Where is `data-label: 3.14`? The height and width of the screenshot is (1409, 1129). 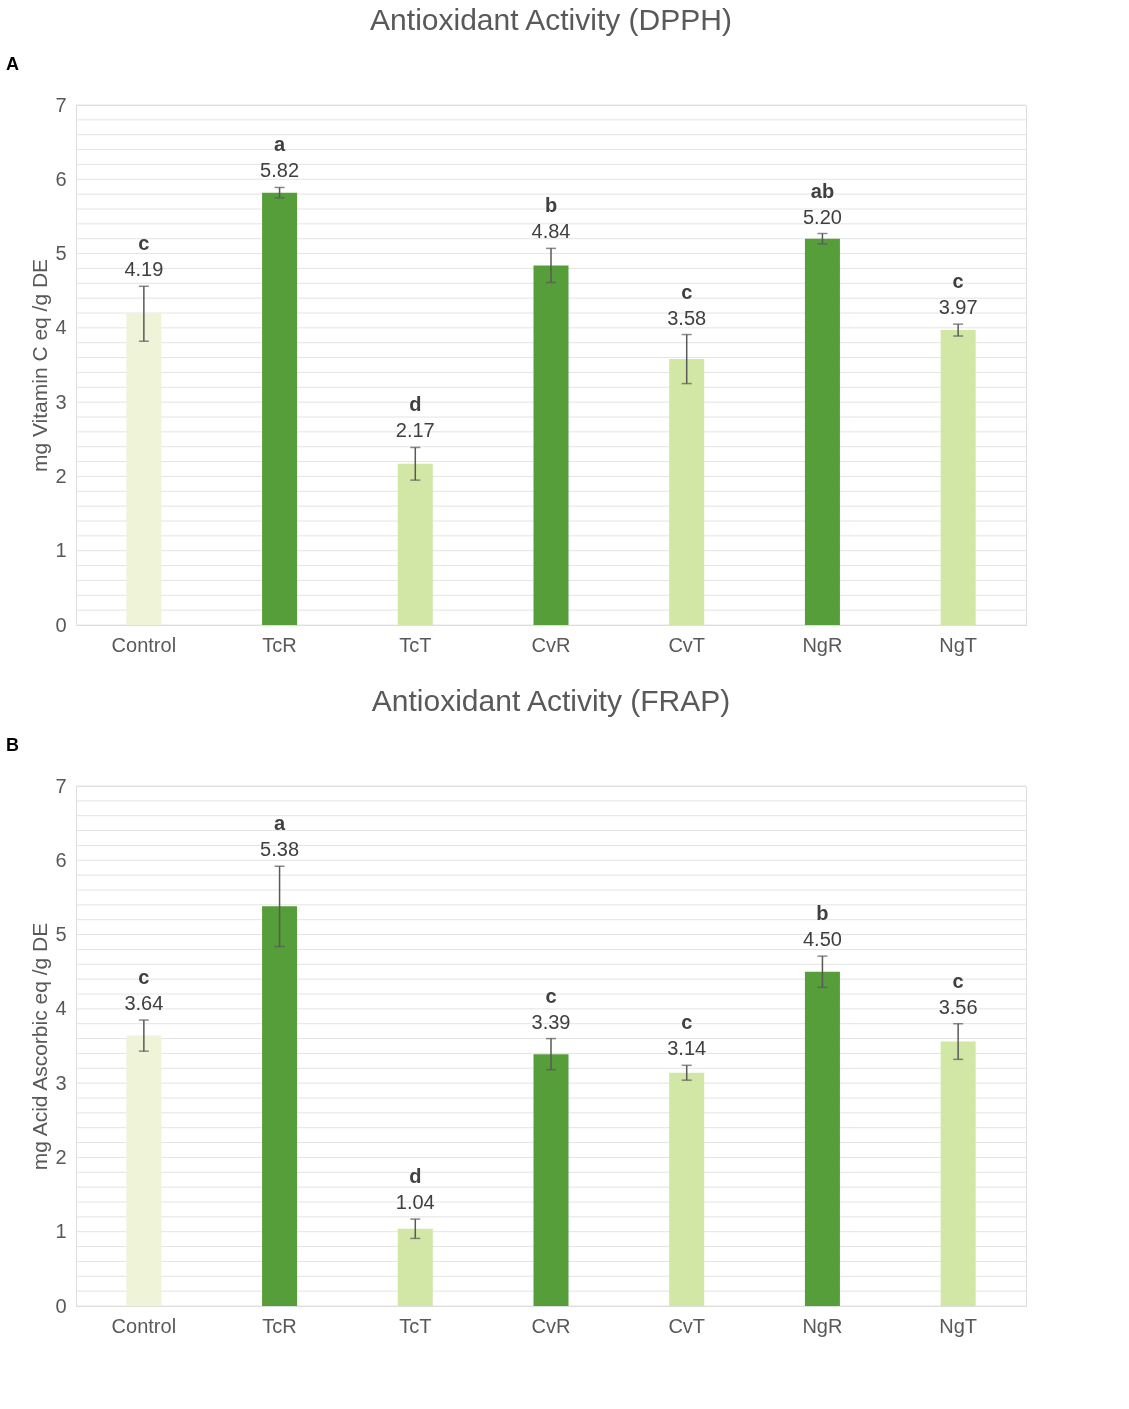
data-label: 3.14 is located at coordinates (687, 1048).